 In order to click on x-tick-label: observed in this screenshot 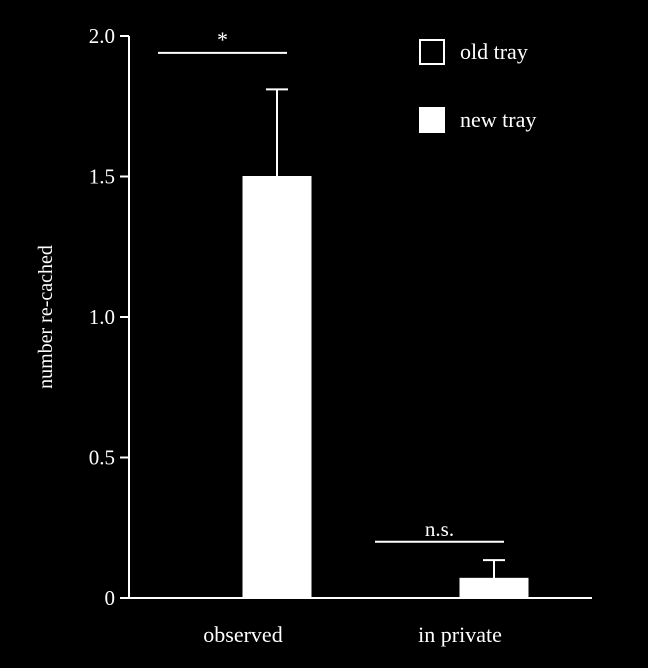, I will do `click(242, 634)`.